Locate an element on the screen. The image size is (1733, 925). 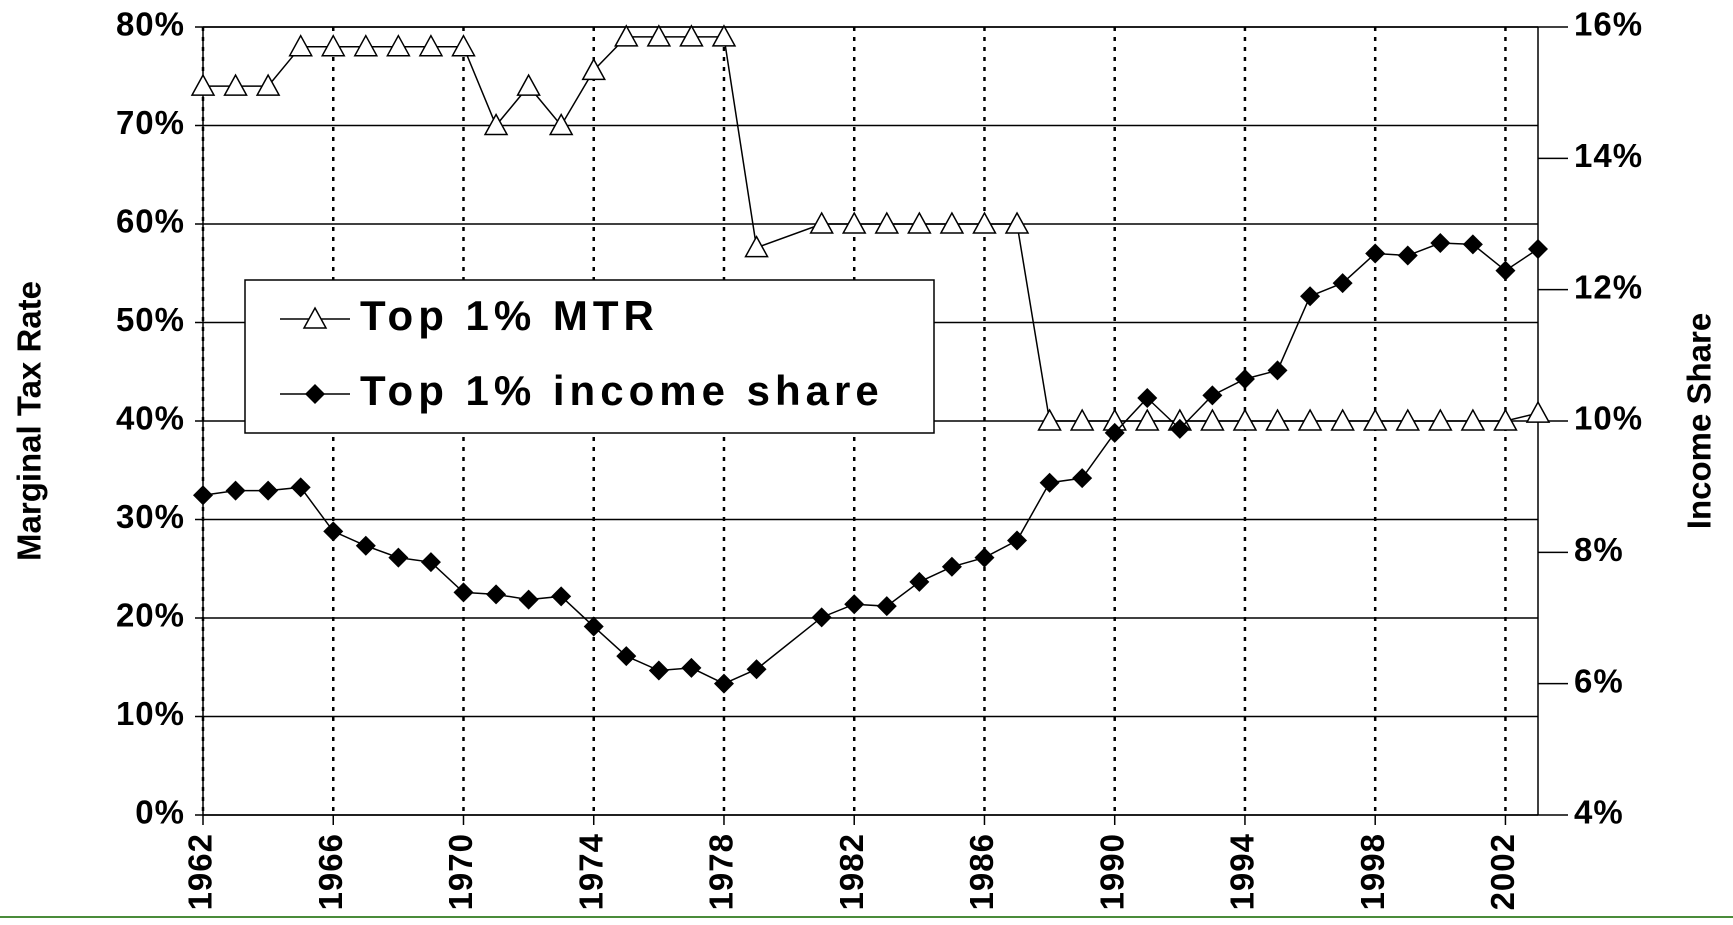
y2-axis-title: Income Share is located at coordinates (1699, 421).